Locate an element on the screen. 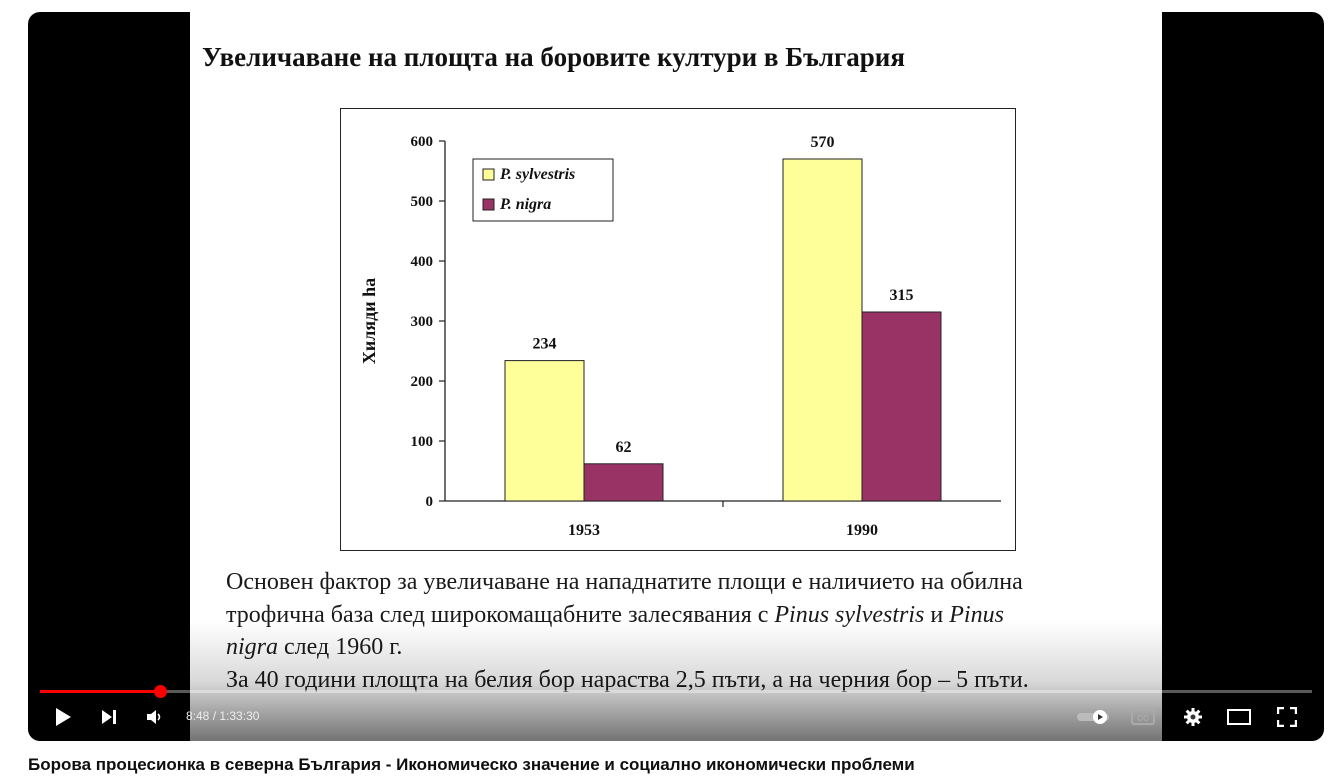 The image size is (1342, 776). body-line-3-species: nigra is located at coordinates (252, 647).